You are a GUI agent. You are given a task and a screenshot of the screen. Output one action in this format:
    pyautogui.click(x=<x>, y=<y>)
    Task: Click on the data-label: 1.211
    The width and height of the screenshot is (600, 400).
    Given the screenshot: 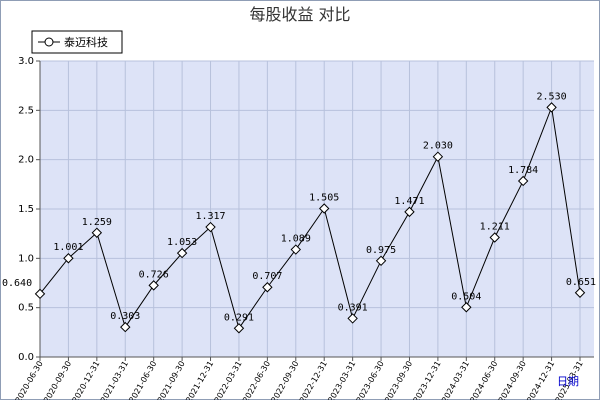 What is the action you would take?
    pyautogui.click(x=495, y=227)
    